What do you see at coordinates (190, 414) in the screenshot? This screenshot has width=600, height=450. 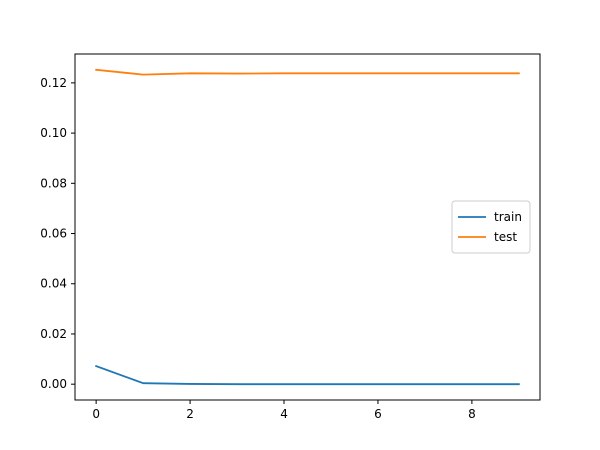 I see `x-tick-label: 2` at bounding box center [190, 414].